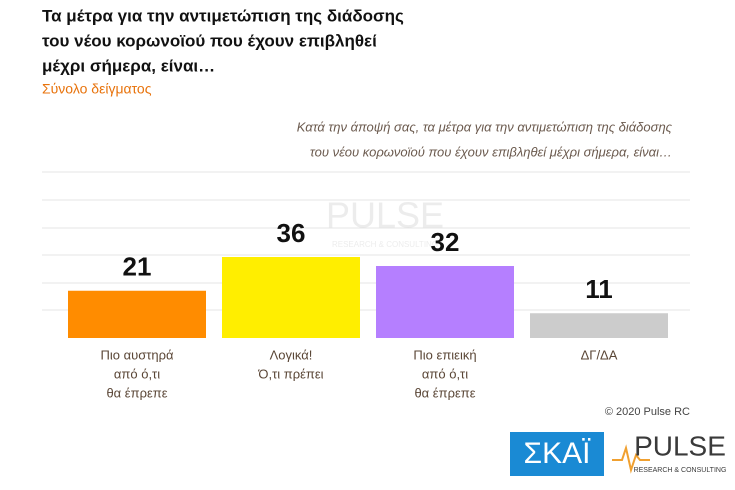 The width and height of the screenshot is (735, 490). Describe the element at coordinates (680, 445) in the screenshot. I see `pulse-logo-text: PULSE` at that location.